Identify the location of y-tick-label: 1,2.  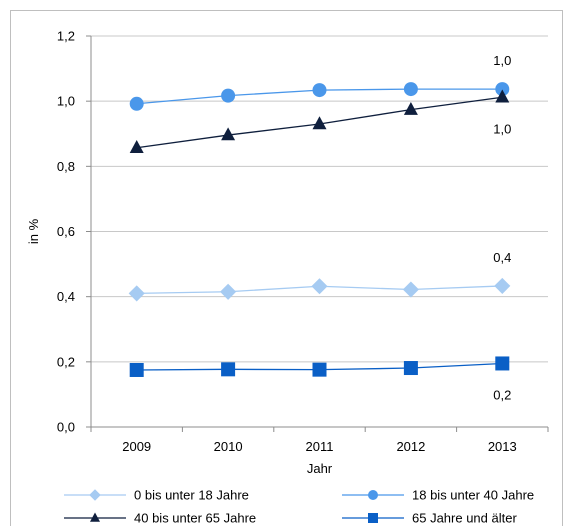
(66, 36).